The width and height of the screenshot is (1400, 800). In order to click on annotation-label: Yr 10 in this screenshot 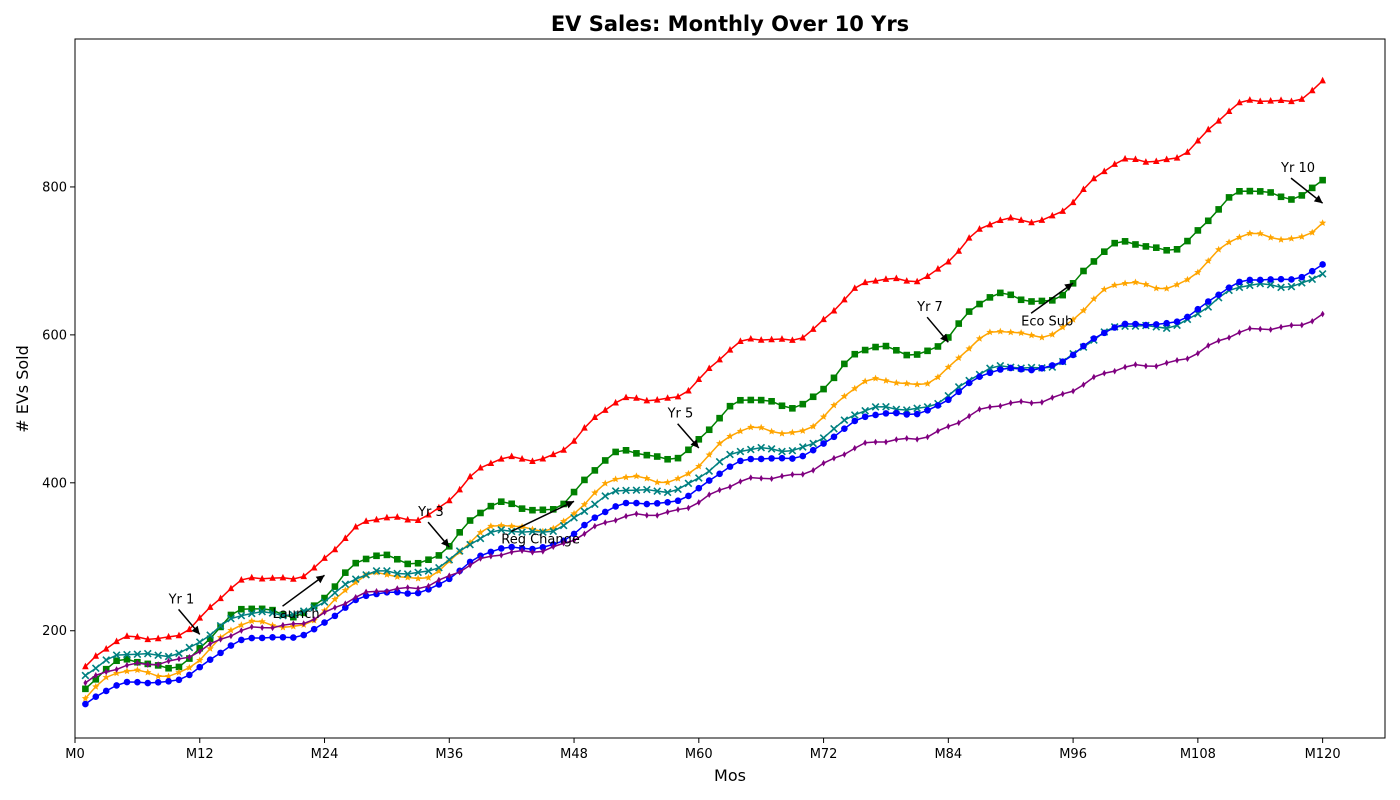, I will do `click(1297, 168)`.